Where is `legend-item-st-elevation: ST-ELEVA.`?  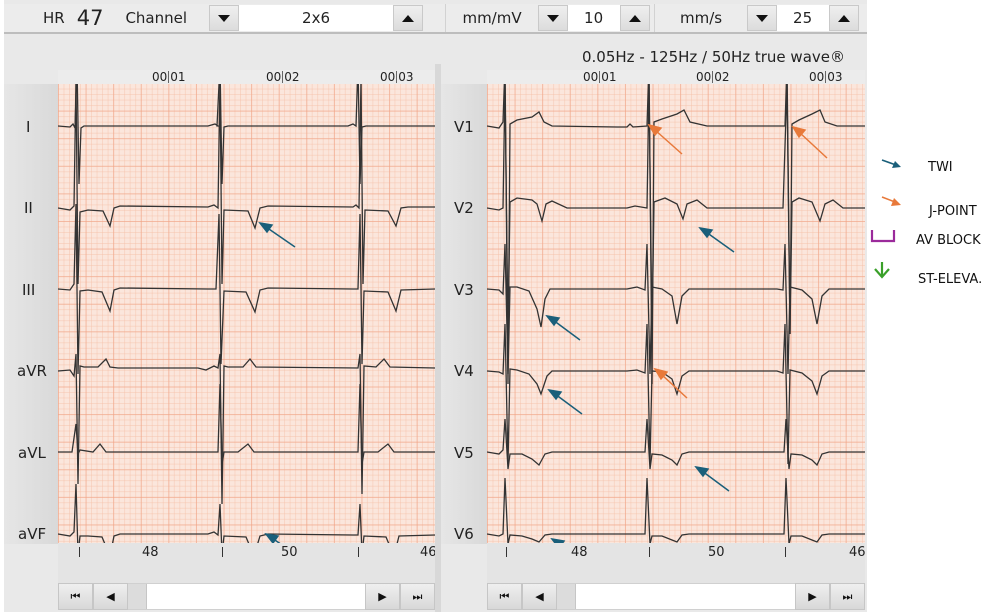 legend-item-st-elevation: ST-ELEVA. is located at coordinates (935, 275).